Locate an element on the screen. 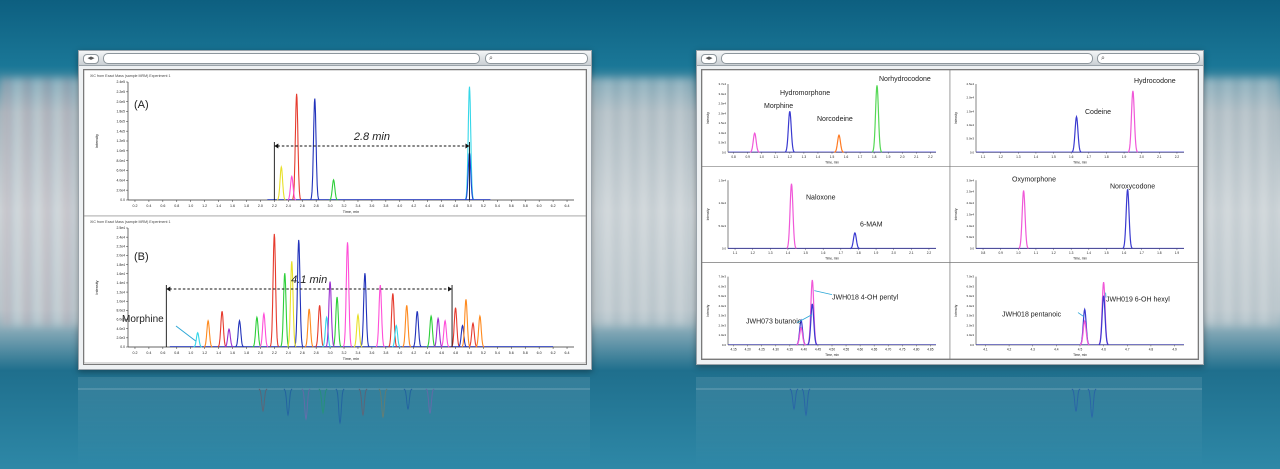 The image size is (1280, 469). x-tick-label: 4.75 is located at coordinates (902, 349).